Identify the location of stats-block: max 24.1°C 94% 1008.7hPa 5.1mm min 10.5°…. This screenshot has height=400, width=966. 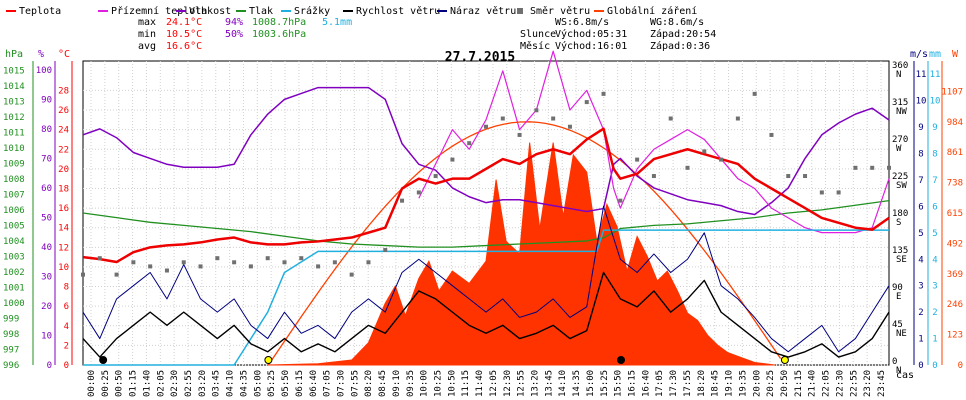
(427, 34).